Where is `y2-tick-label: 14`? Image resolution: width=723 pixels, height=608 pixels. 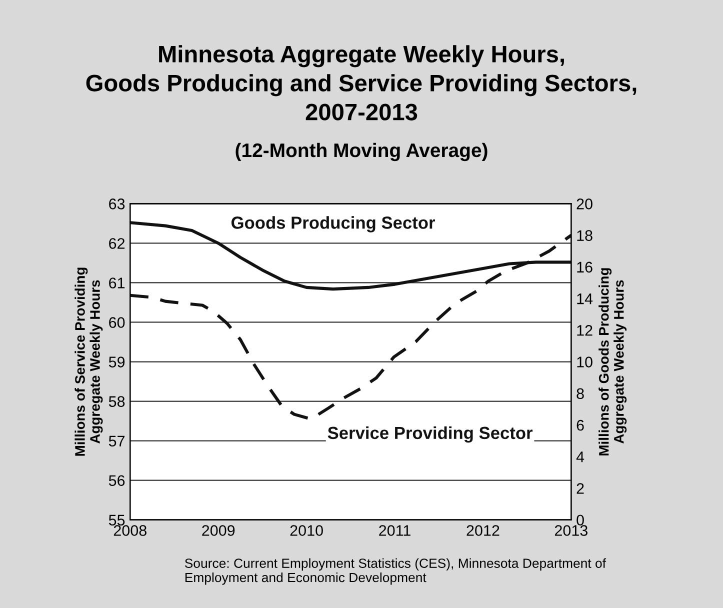 y2-tick-label: 14 is located at coordinates (585, 299).